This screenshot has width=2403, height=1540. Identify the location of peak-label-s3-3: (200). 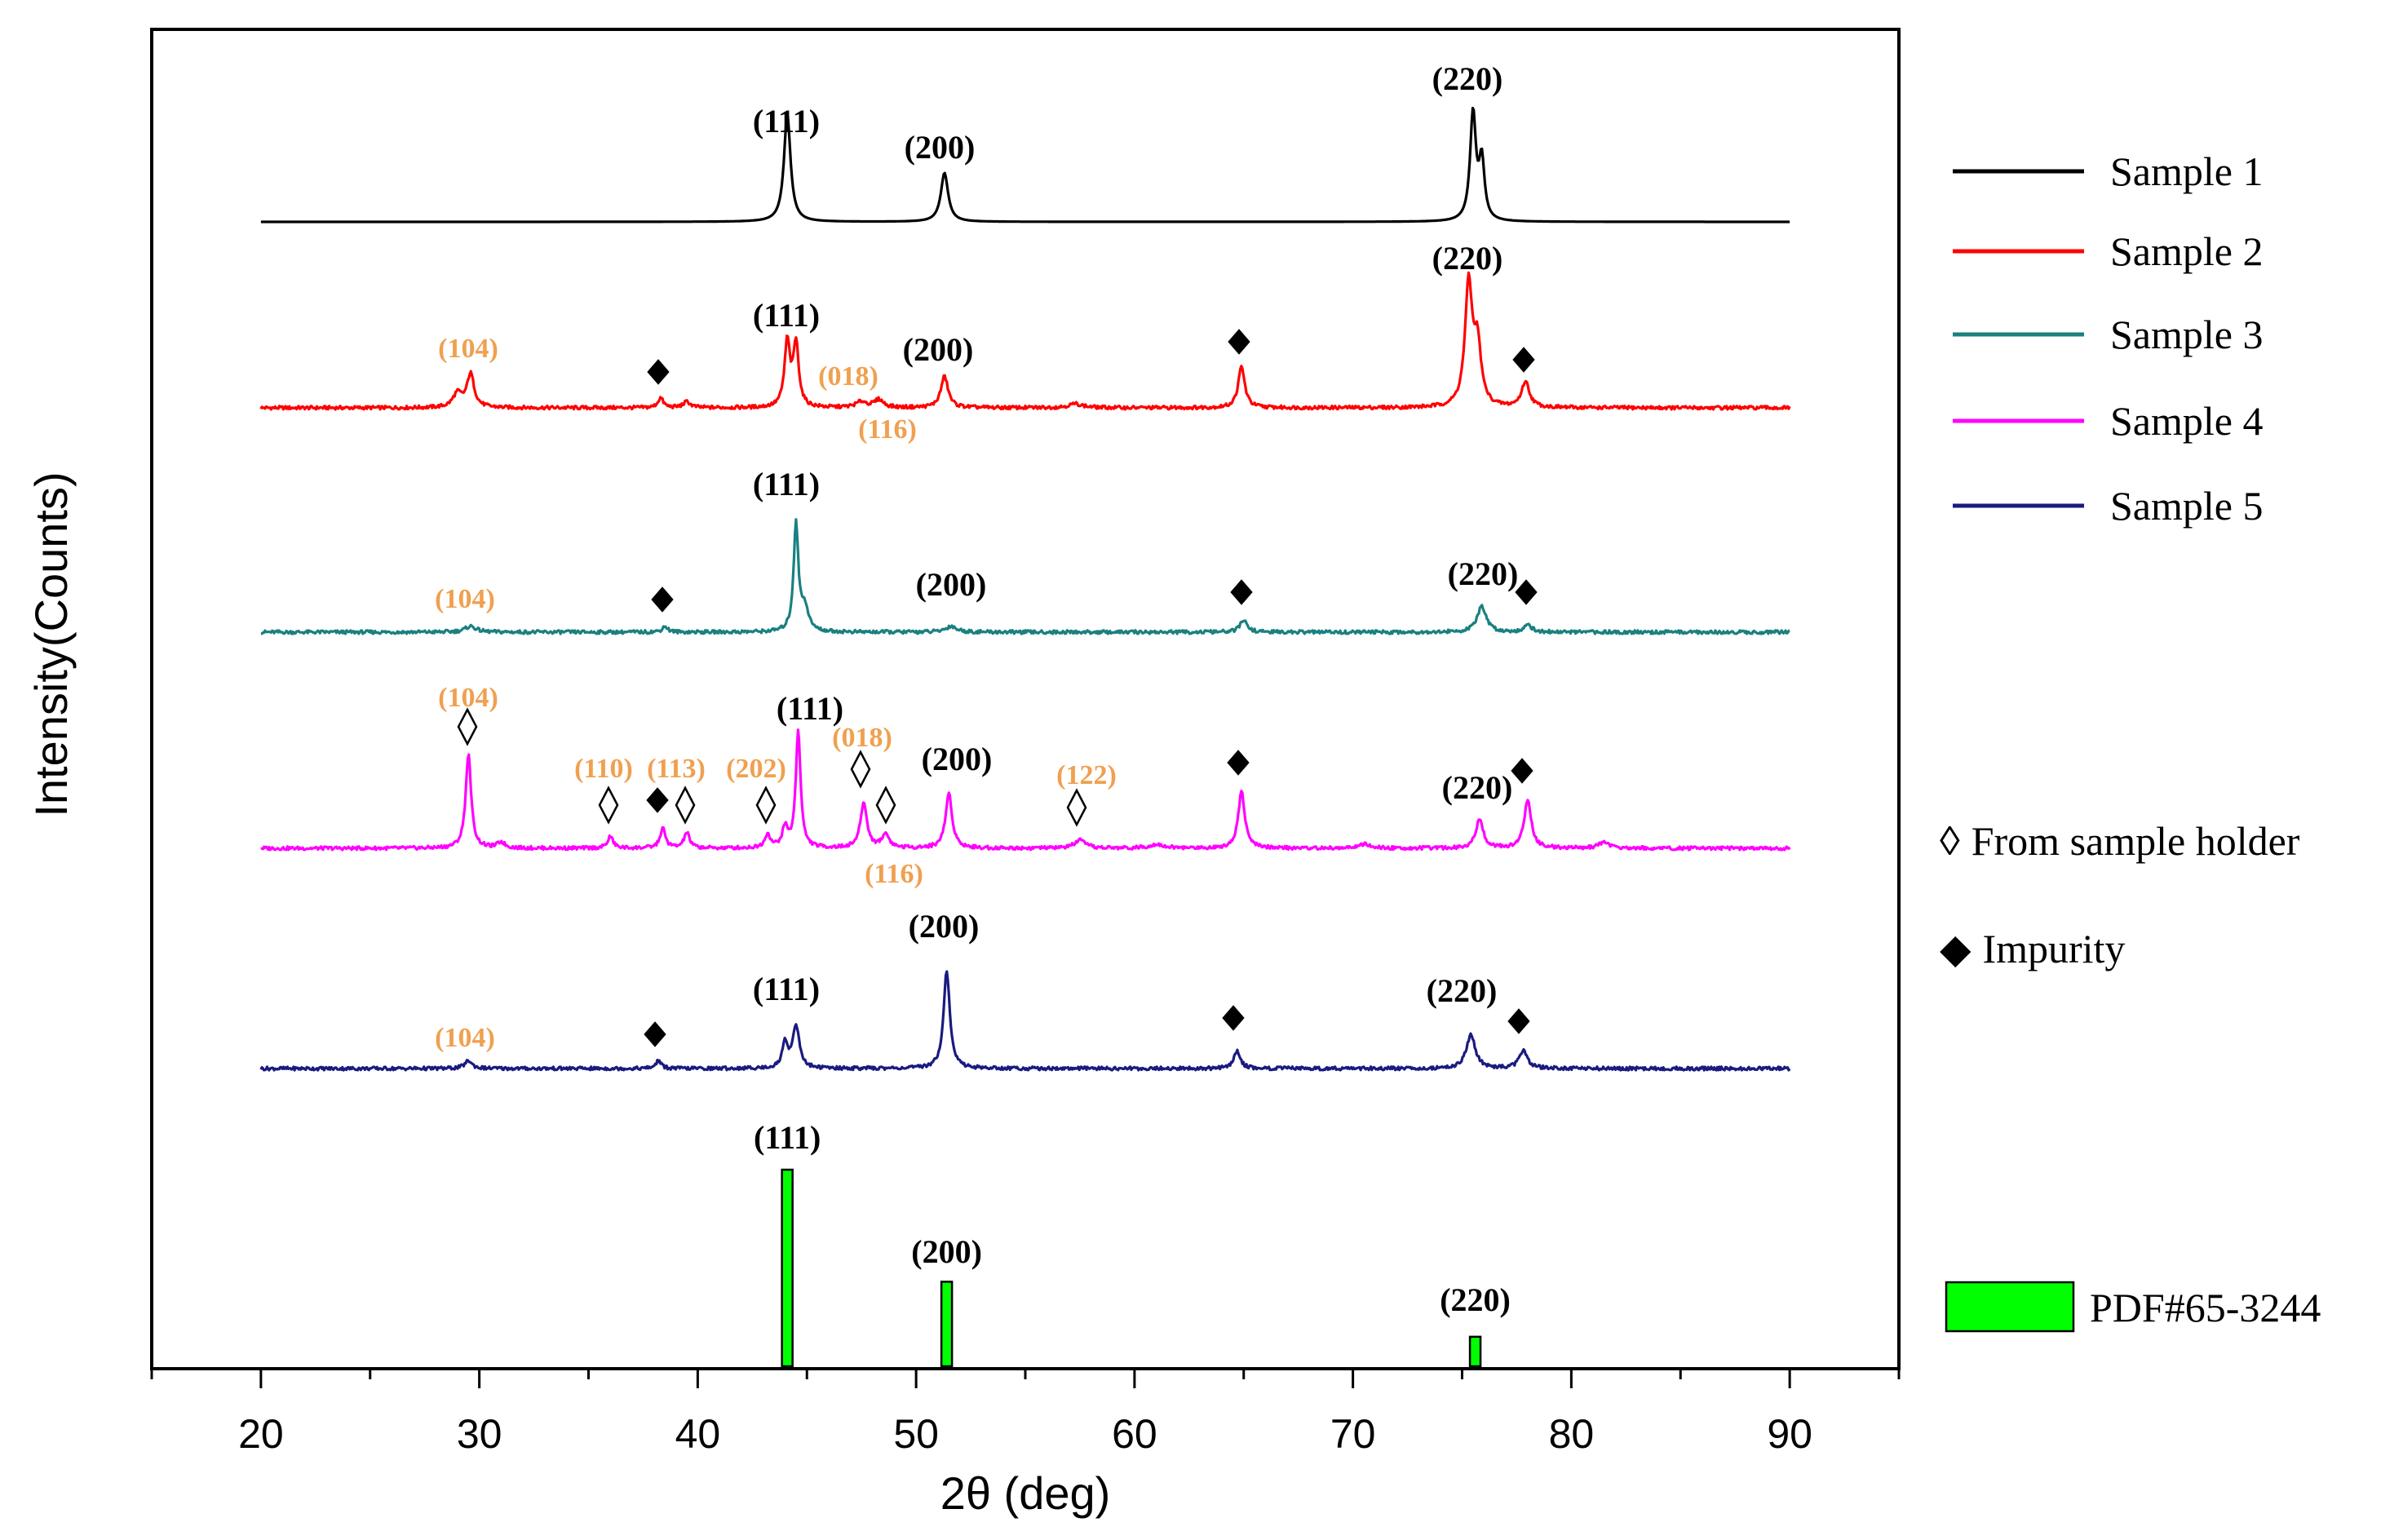
(952, 584).